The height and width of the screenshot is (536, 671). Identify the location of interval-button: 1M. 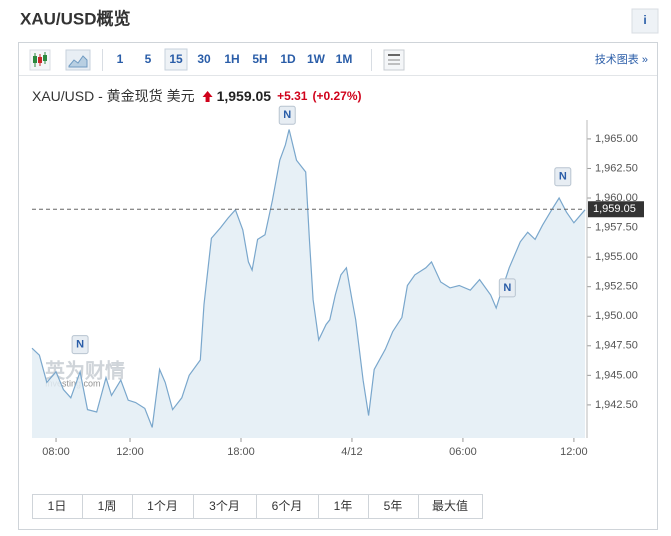
(344, 59).